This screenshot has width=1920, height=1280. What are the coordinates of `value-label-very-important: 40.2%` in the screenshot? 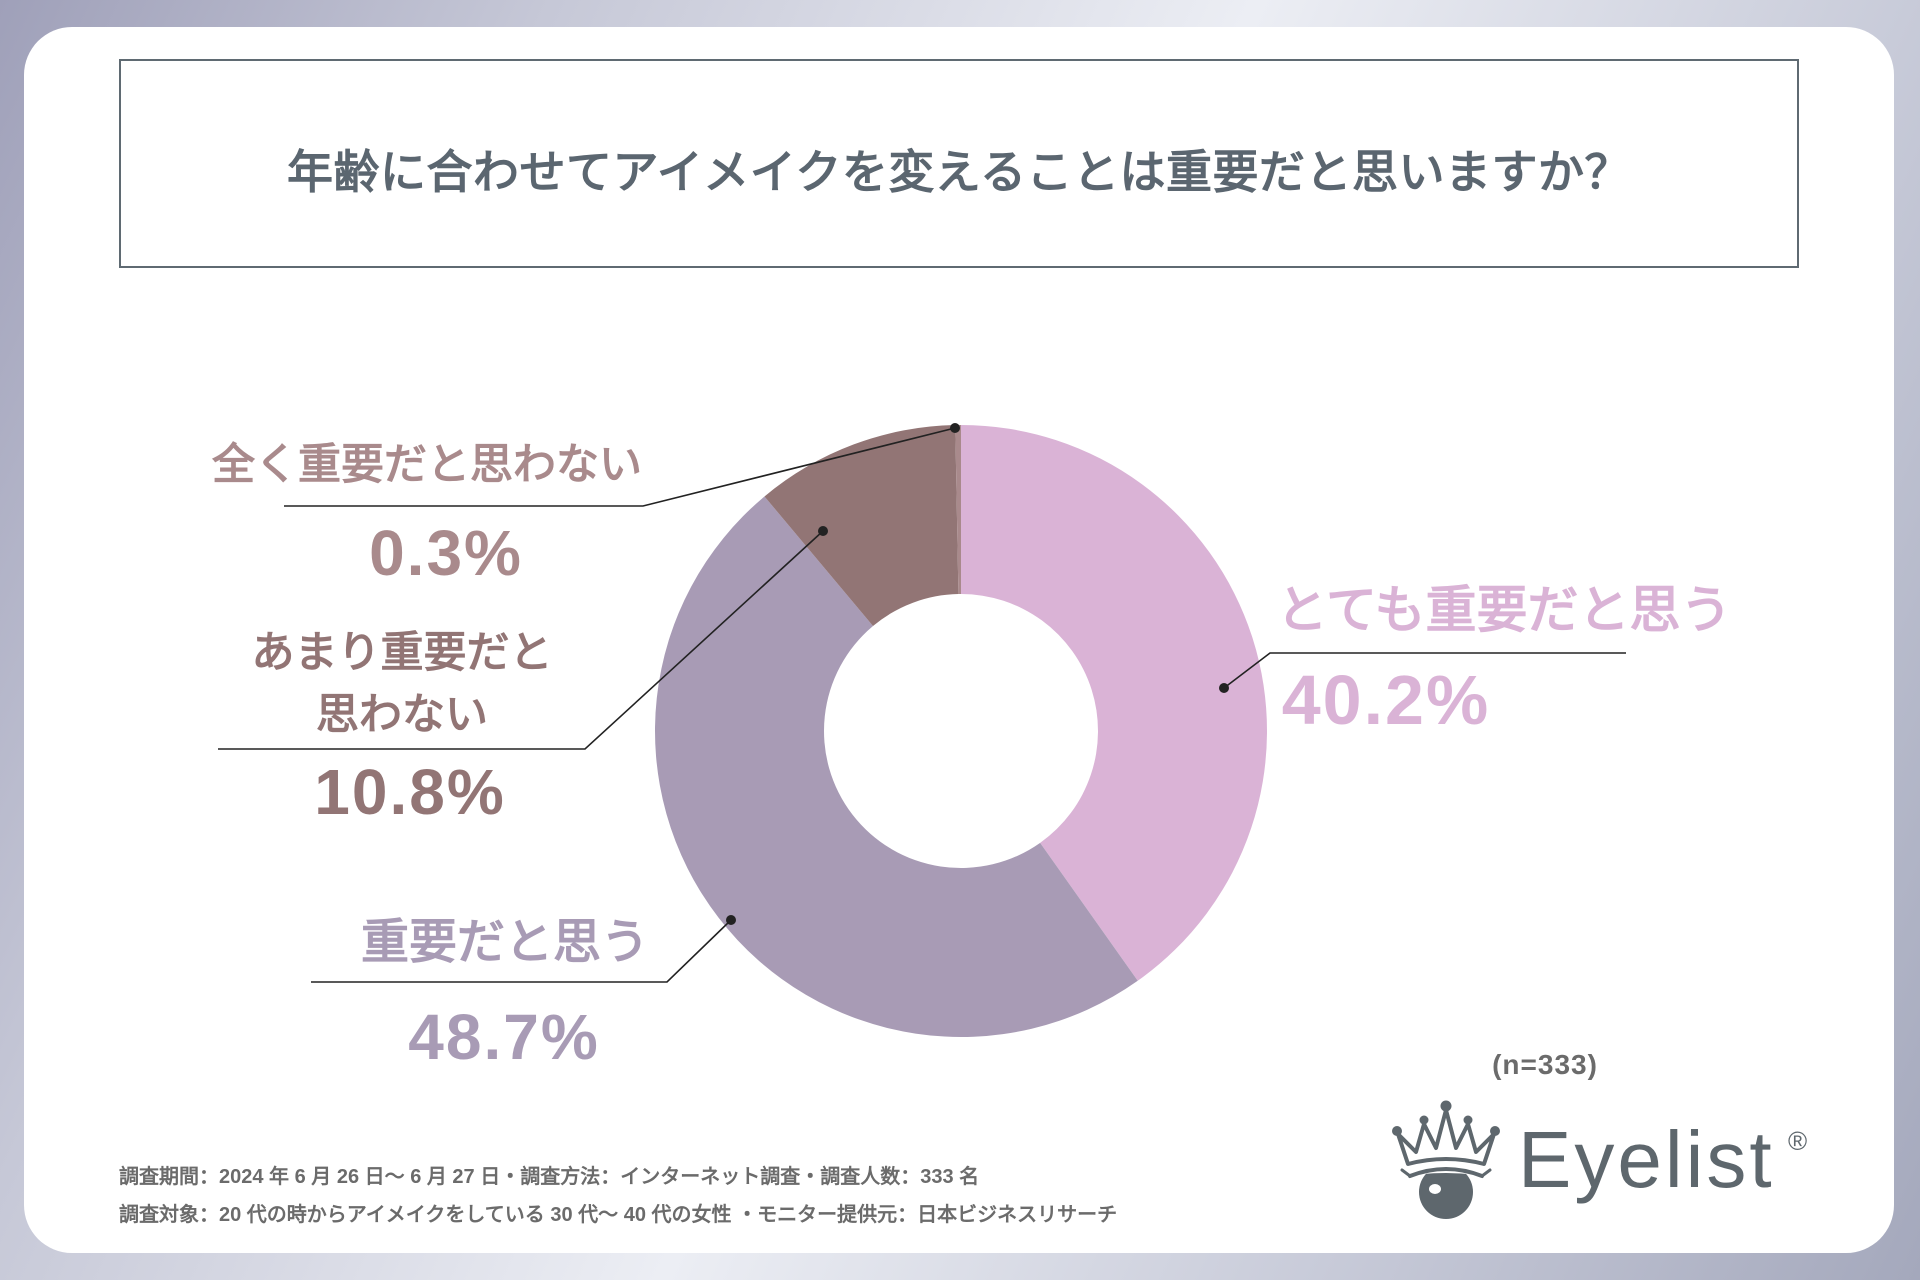 It's located at (1386, 700).